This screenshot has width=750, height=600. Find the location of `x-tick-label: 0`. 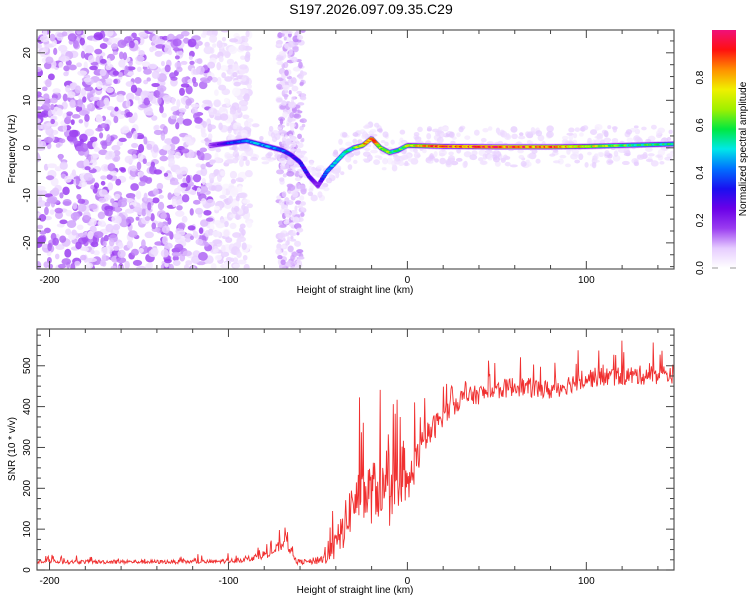

x-tick-label: 0 is located at coordinates (408, 581).